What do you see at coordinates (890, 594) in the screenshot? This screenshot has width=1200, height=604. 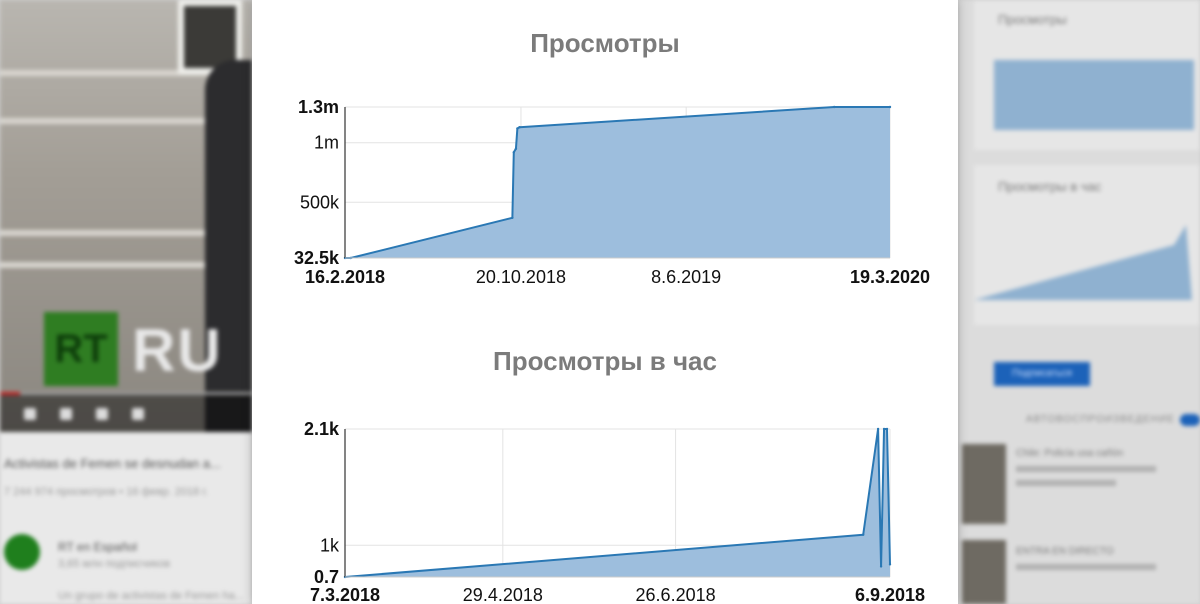 I see `hourly-x-tick-label: 6.9.2018` at bounding box center [890, 594].